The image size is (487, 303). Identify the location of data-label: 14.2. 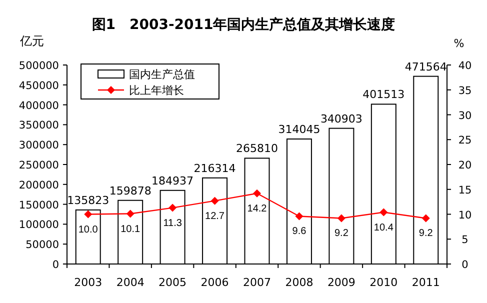
(257, 208).